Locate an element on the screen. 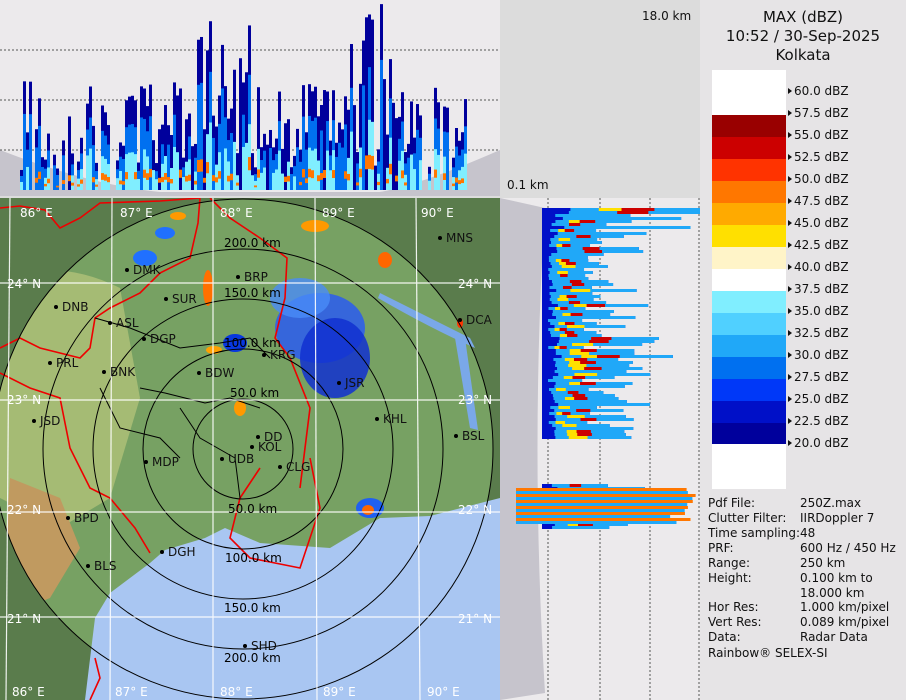 This screenshot has width=906, height=700. city-label: BPD is located at coordinates (82, 518).